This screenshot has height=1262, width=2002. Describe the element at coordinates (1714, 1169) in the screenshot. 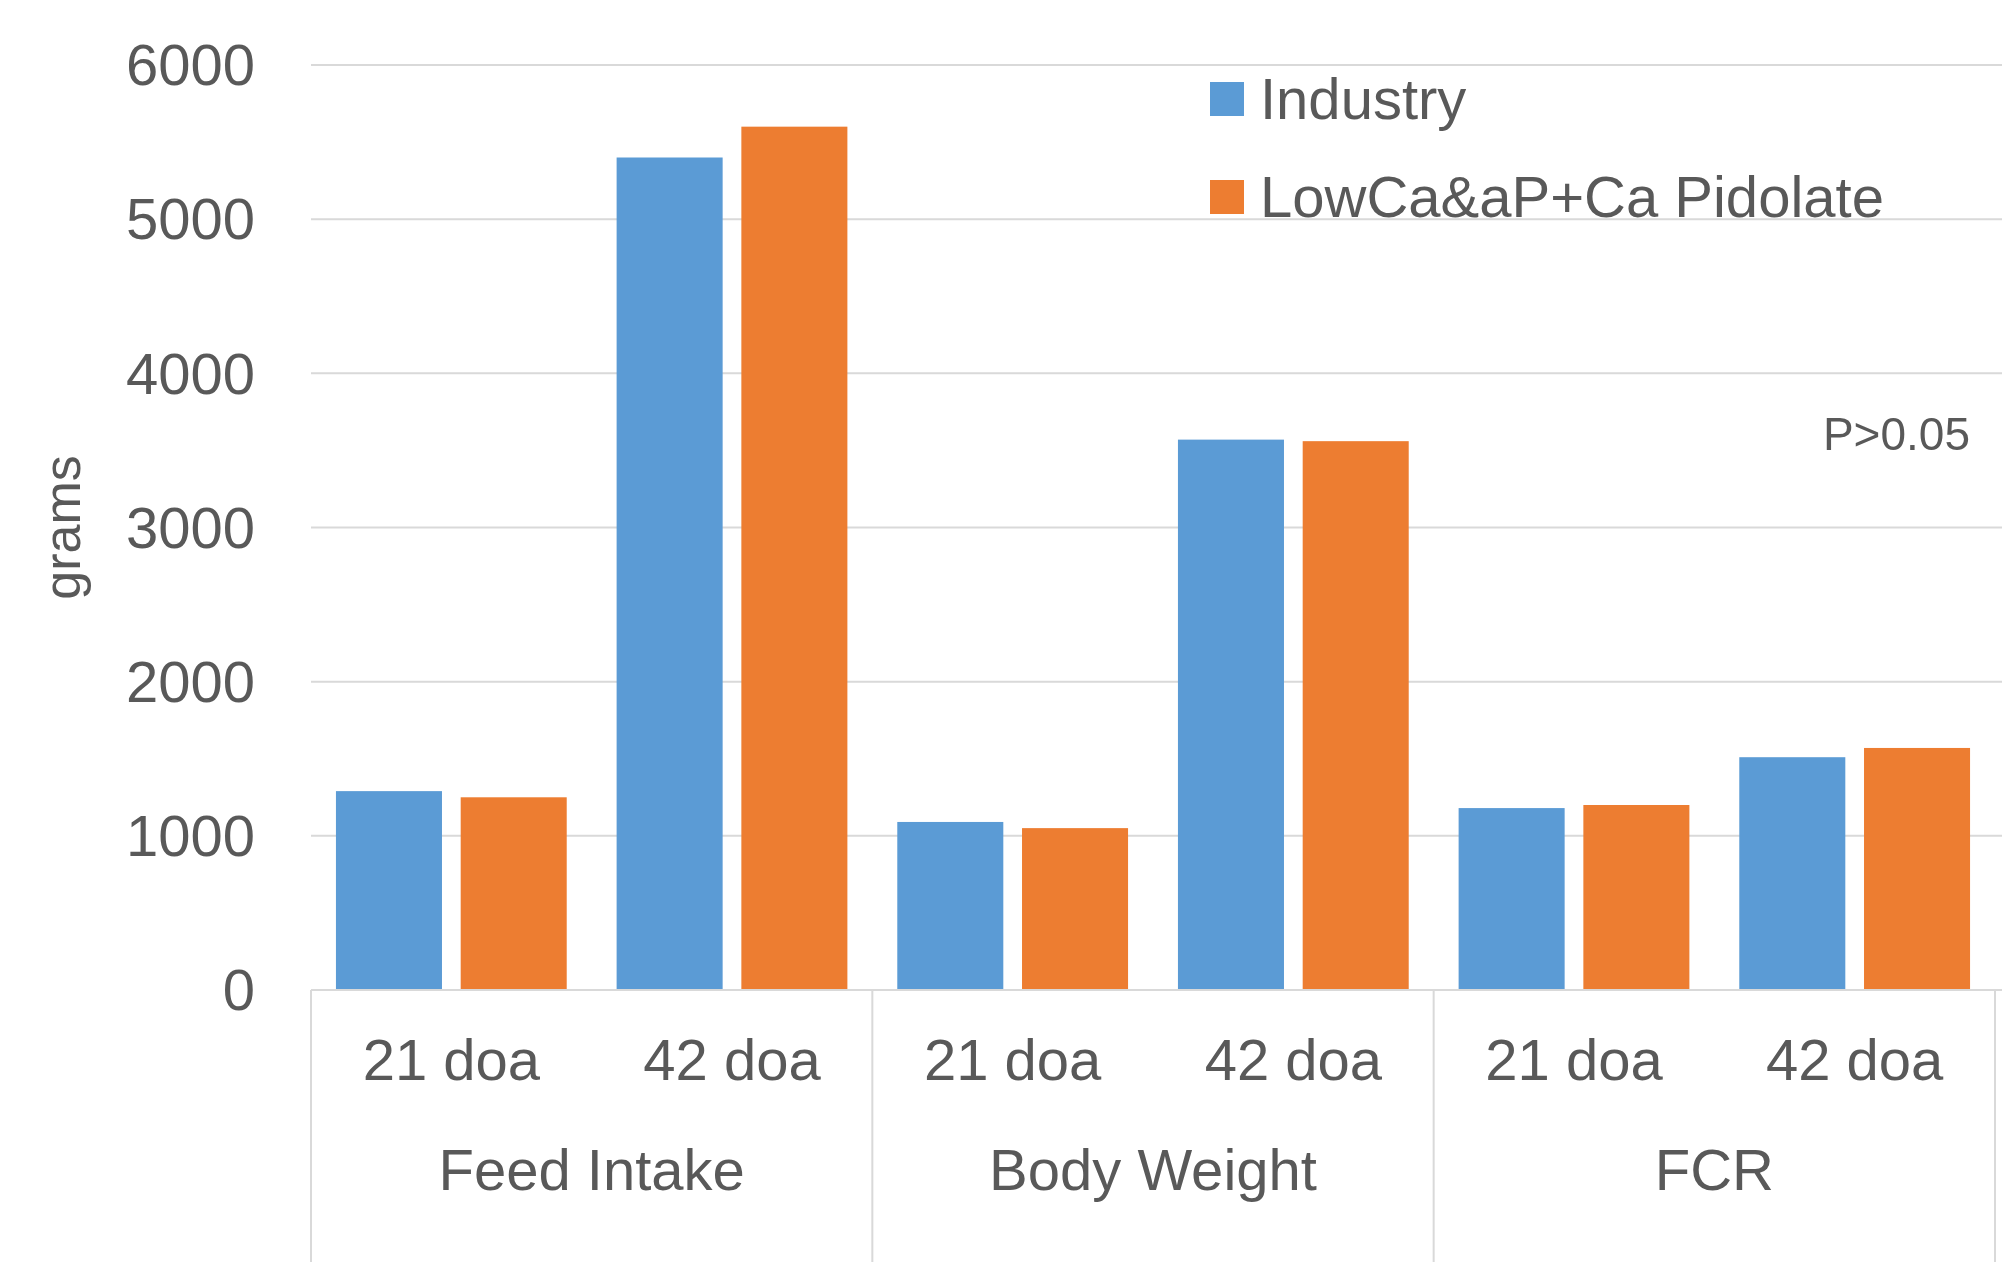

I see `text: FCR` at that location.